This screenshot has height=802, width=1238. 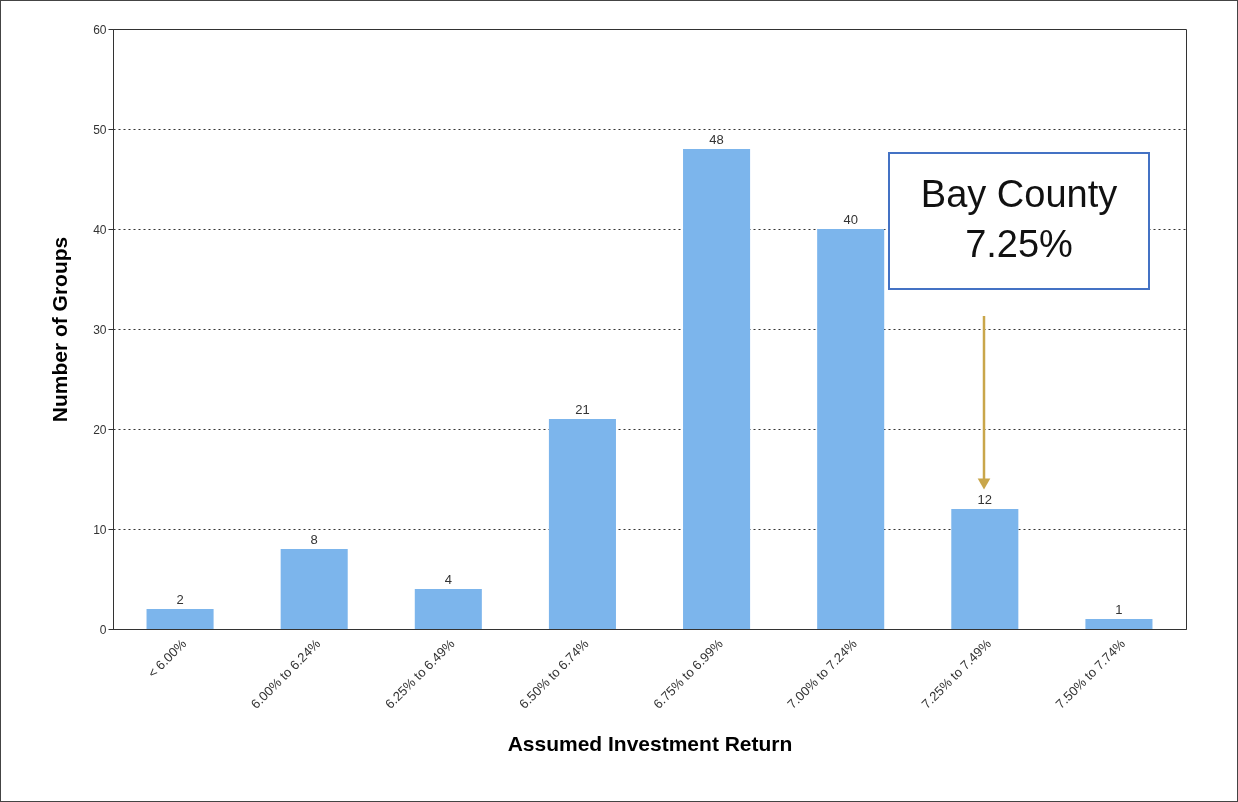 I want to click on data-label: 4, so click(x=448, y=579).